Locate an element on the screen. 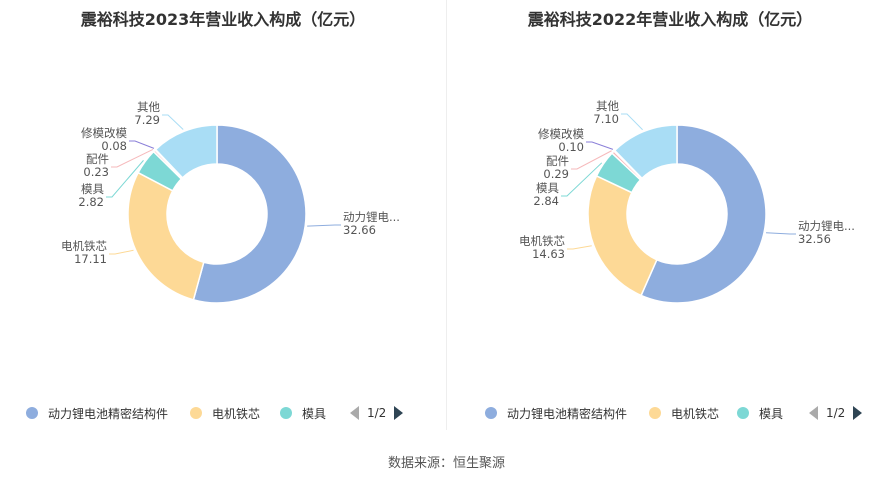 This screenshot has width=893, height=481. slice-value-label: 2.84 is located at coordinates (546, 201).